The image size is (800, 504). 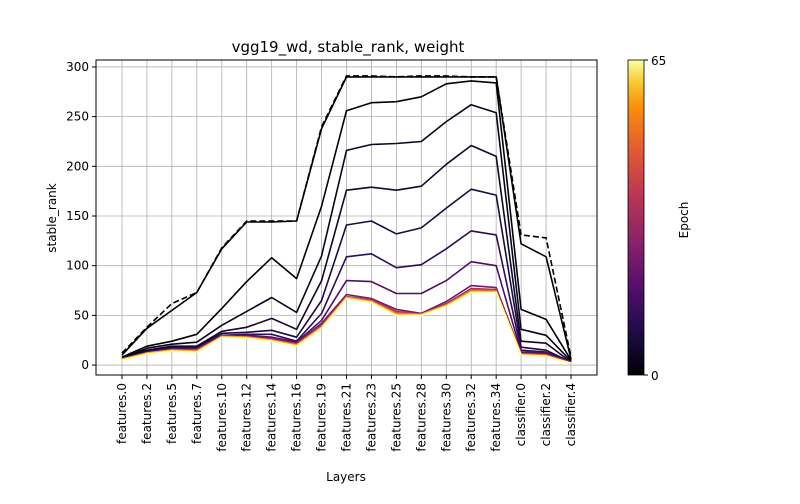 I want to click on y-axis-label: stable_rank, so click(x=52, y=218).